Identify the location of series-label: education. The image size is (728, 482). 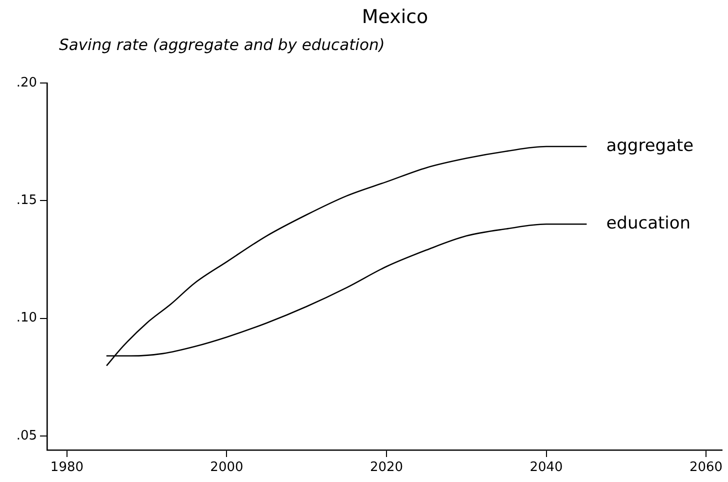
(648, 224).